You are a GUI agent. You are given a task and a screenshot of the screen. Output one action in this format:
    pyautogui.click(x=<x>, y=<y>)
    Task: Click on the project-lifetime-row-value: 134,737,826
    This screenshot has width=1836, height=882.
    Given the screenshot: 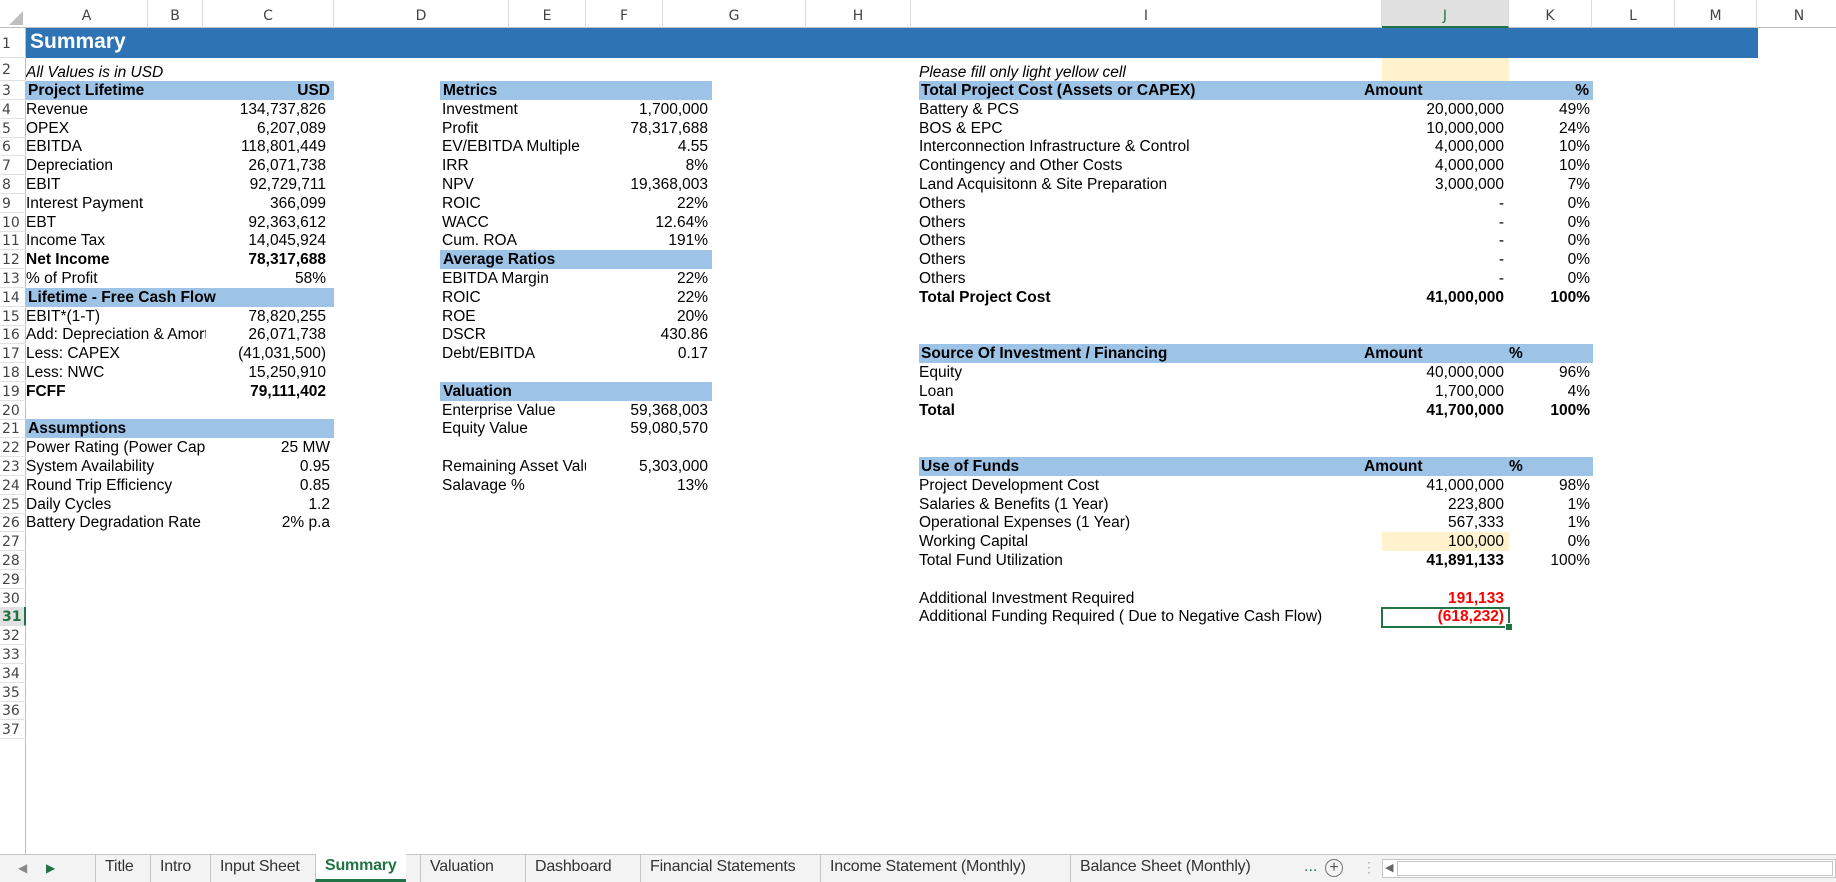 What is the action you would take?
    pyautogui.click(x=282, y=109)
    